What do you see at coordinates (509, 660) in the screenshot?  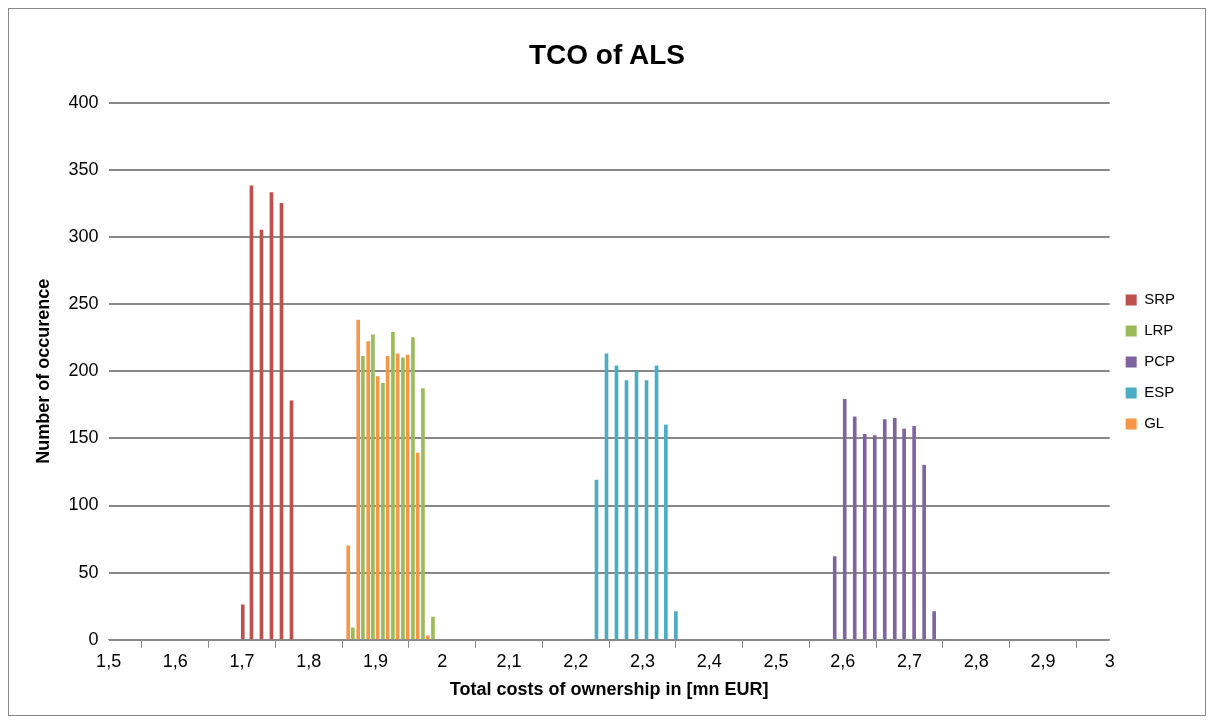 I see `x-tick-label: 2,1` at bounding box center [509, 660].